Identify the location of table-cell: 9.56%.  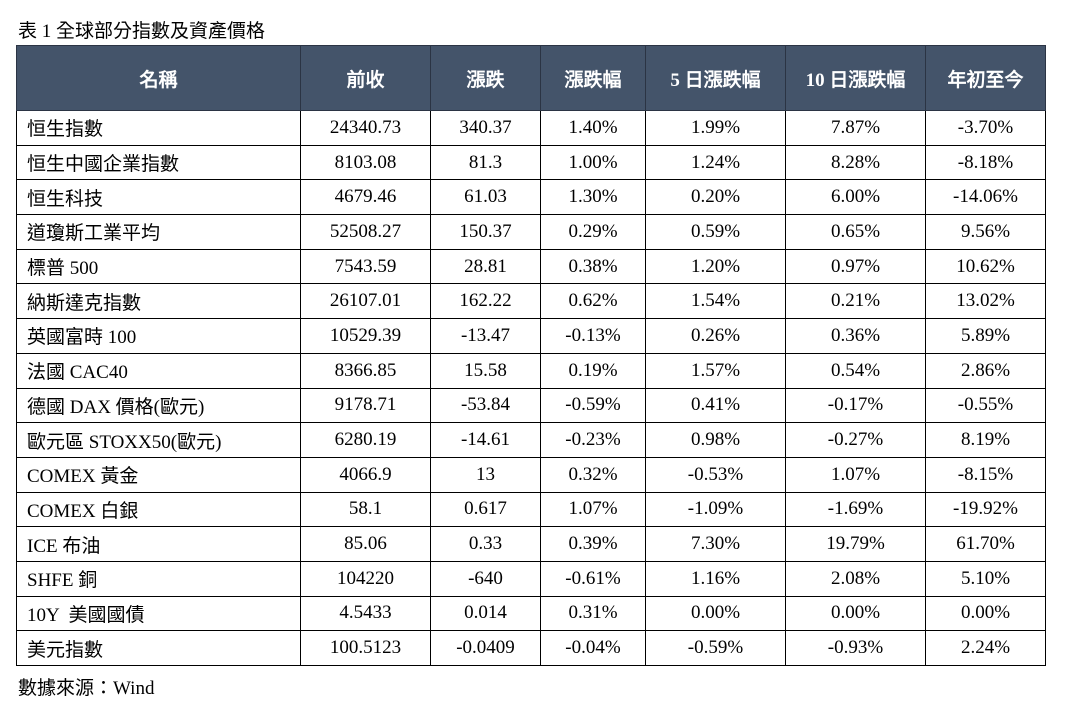
(985, 232).